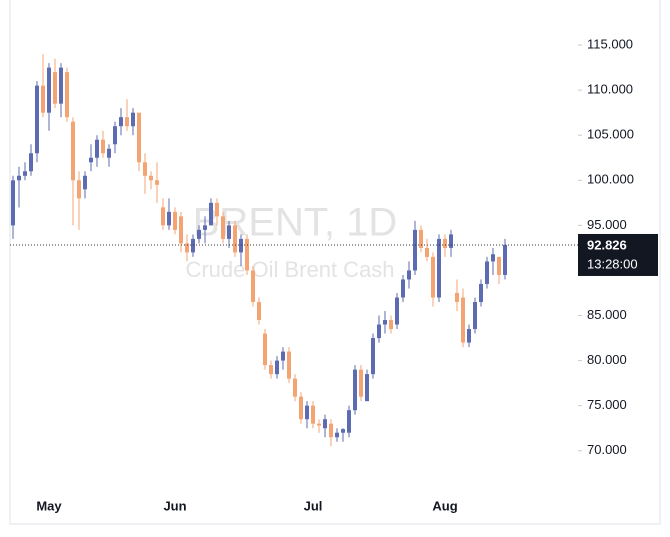 The image size is (670, 537). What do you see at coordinates (610, 134) in the screenshot?
I see `y-tick-label: 105.000` at bounding box center [610, 134].